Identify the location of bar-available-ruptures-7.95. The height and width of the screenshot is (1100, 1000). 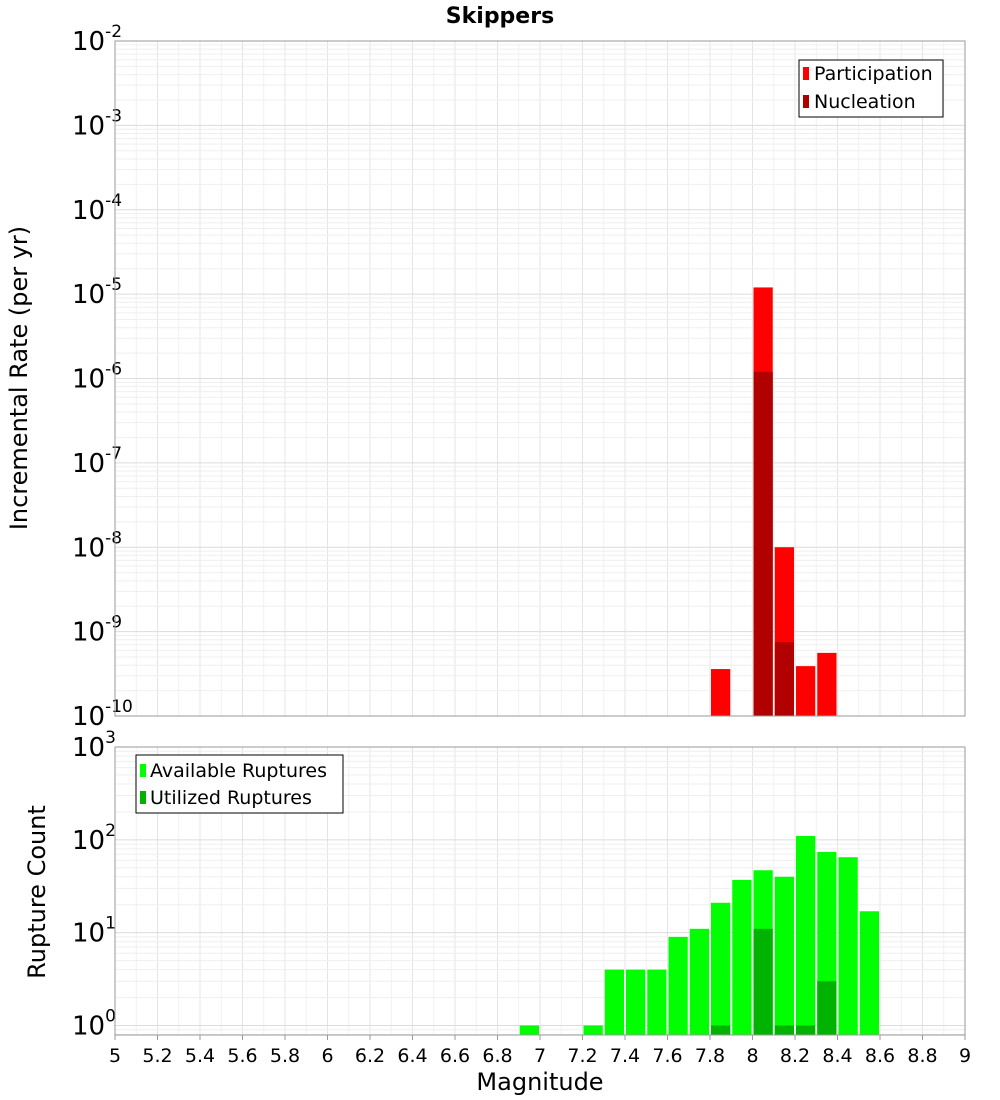
(742, 957).